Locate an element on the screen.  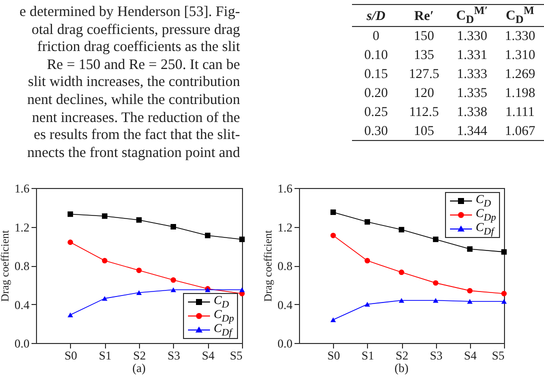
y-tick-label: 0.10 is located at coordinates (376, 55).